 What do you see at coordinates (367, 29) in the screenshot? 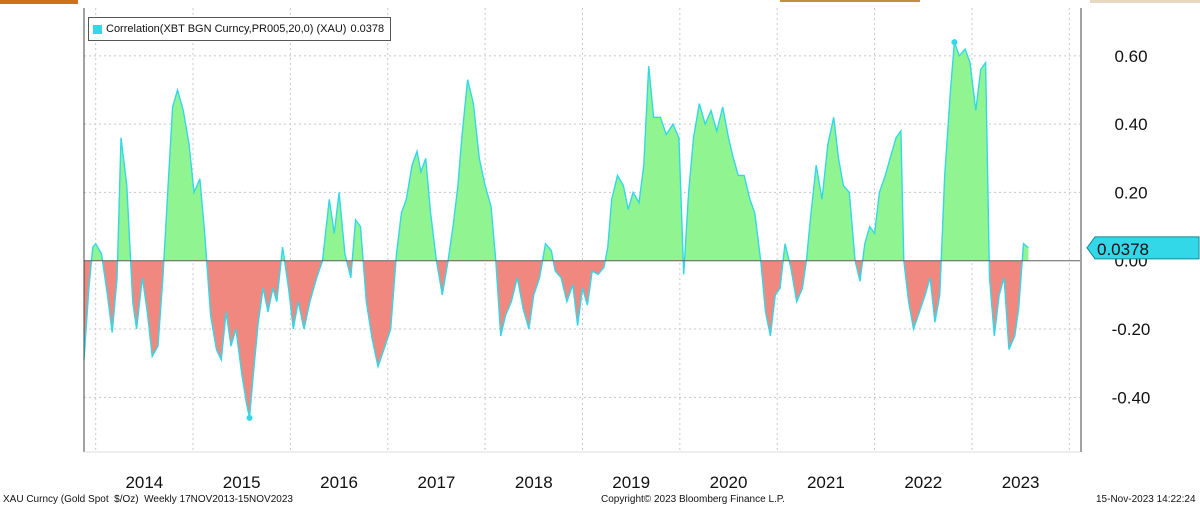
I see `legend-last-value: 0.0378` at bounding box center [367, 29].